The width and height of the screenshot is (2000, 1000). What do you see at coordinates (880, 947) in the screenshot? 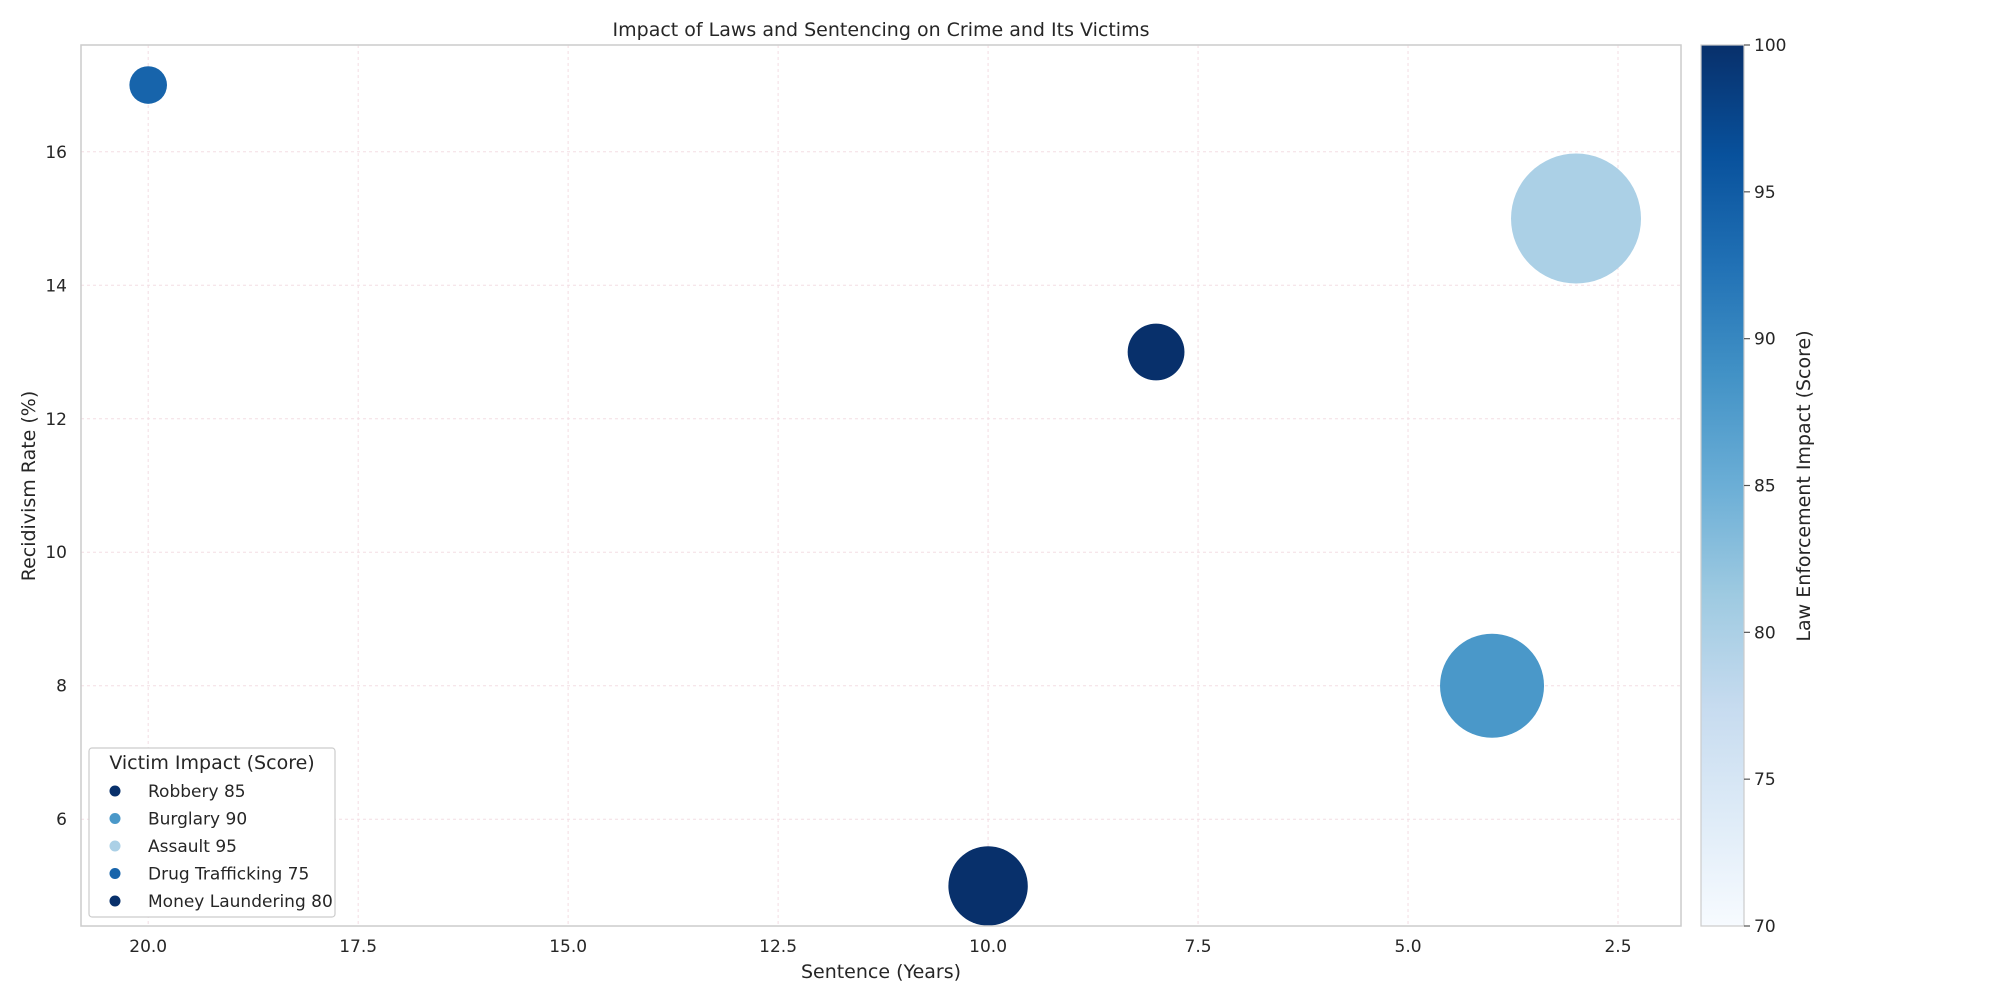
I see `x-axis-ticks: 20.0 17.5 15.0 12.5 10.0 7.5 5.0 2.5` at bounding box center [880, 947].